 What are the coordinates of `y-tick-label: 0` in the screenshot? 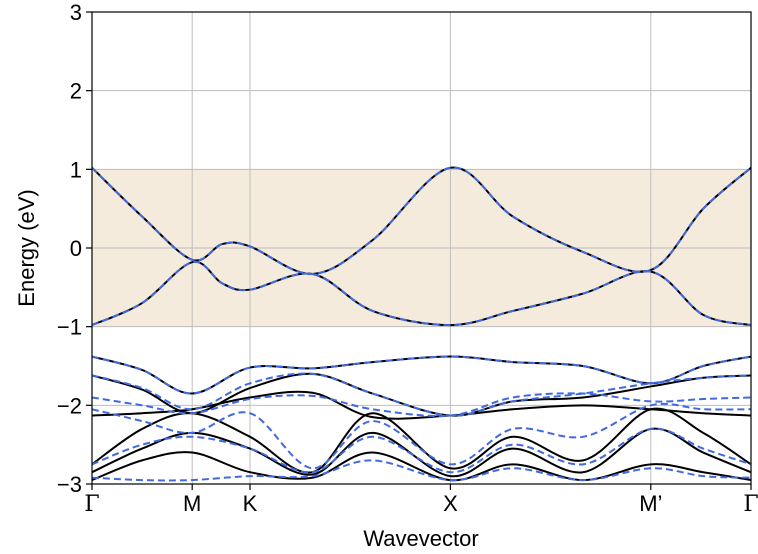 It's located at (76, 248).